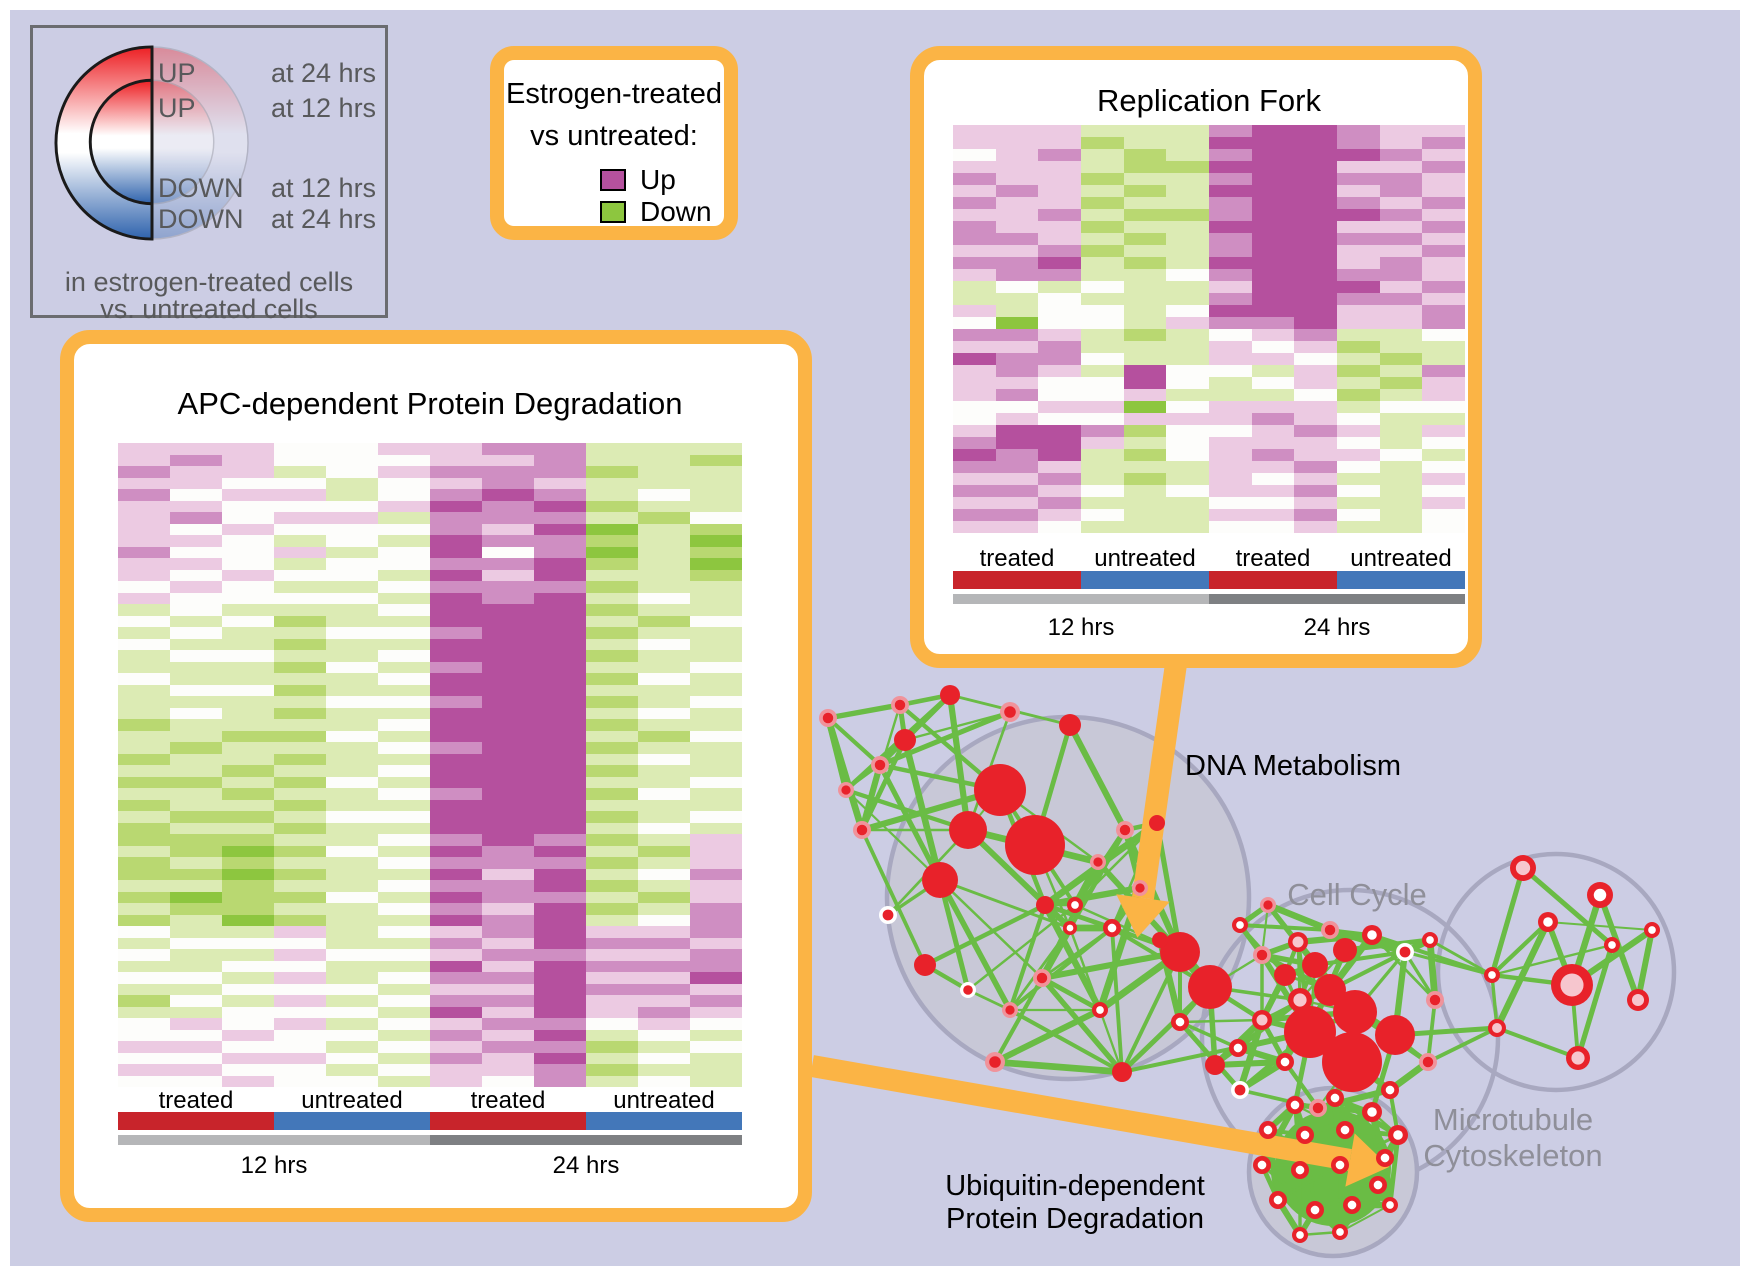  What do you see at coordinates (1513, 1119) in the screenshot?
I see `cluster-label-line: Microtubule` at bounding box center [1513, 1119].